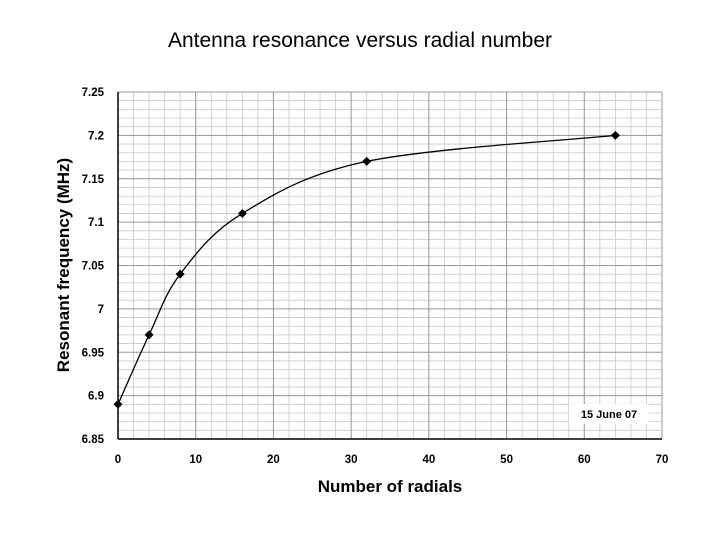 The height and width of the screenshot is (540, 720). What do you see at coordinates (273, 460) in the screenshot?
I see `x-tick-label: 20` at bounding box center [273, 460].